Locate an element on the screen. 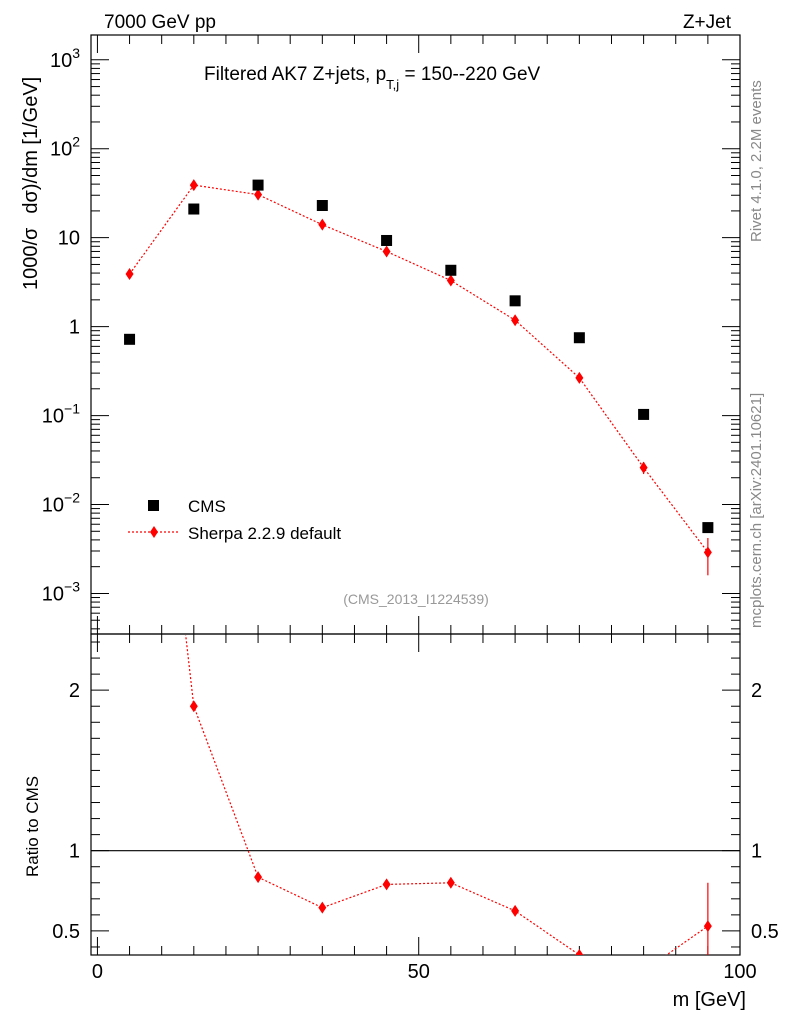  ratio-y-tick-label: 0.5 is located at coordinates (66, 932).